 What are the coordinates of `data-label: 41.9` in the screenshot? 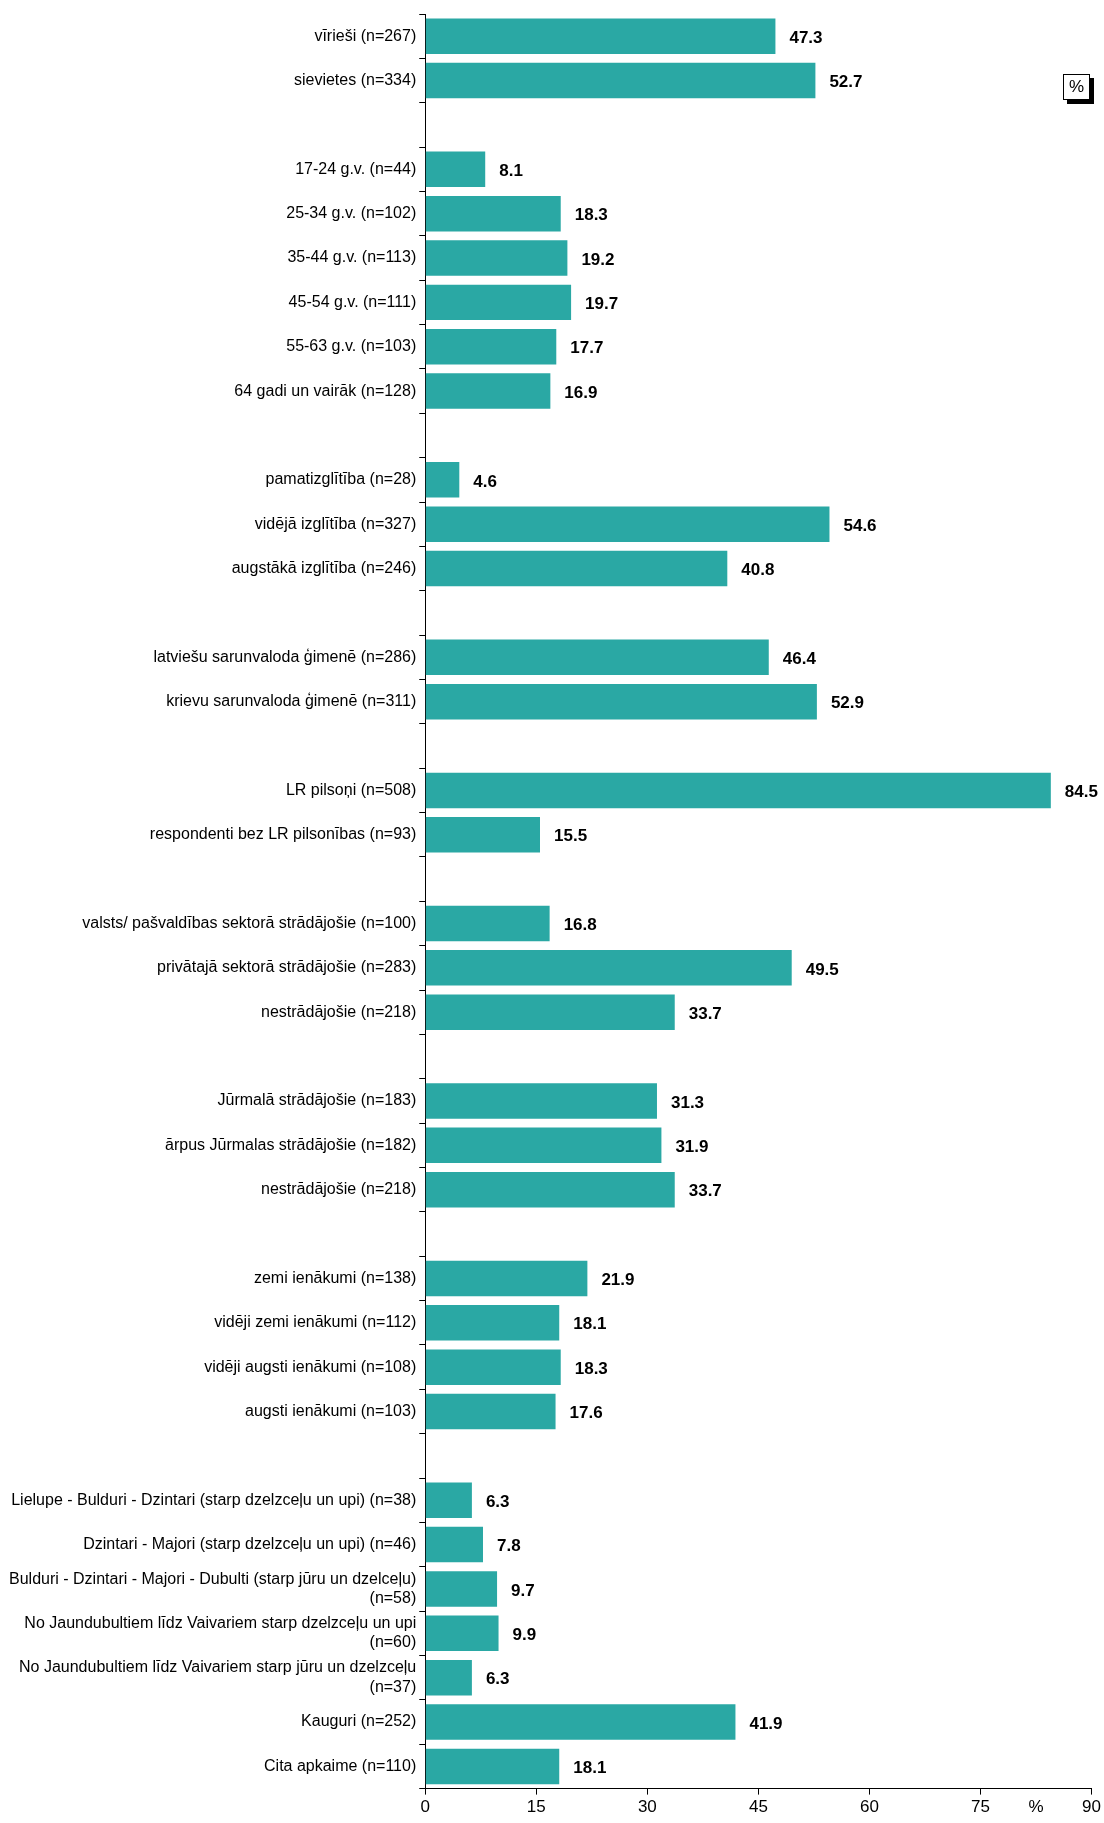 It's located at (766, 1723).